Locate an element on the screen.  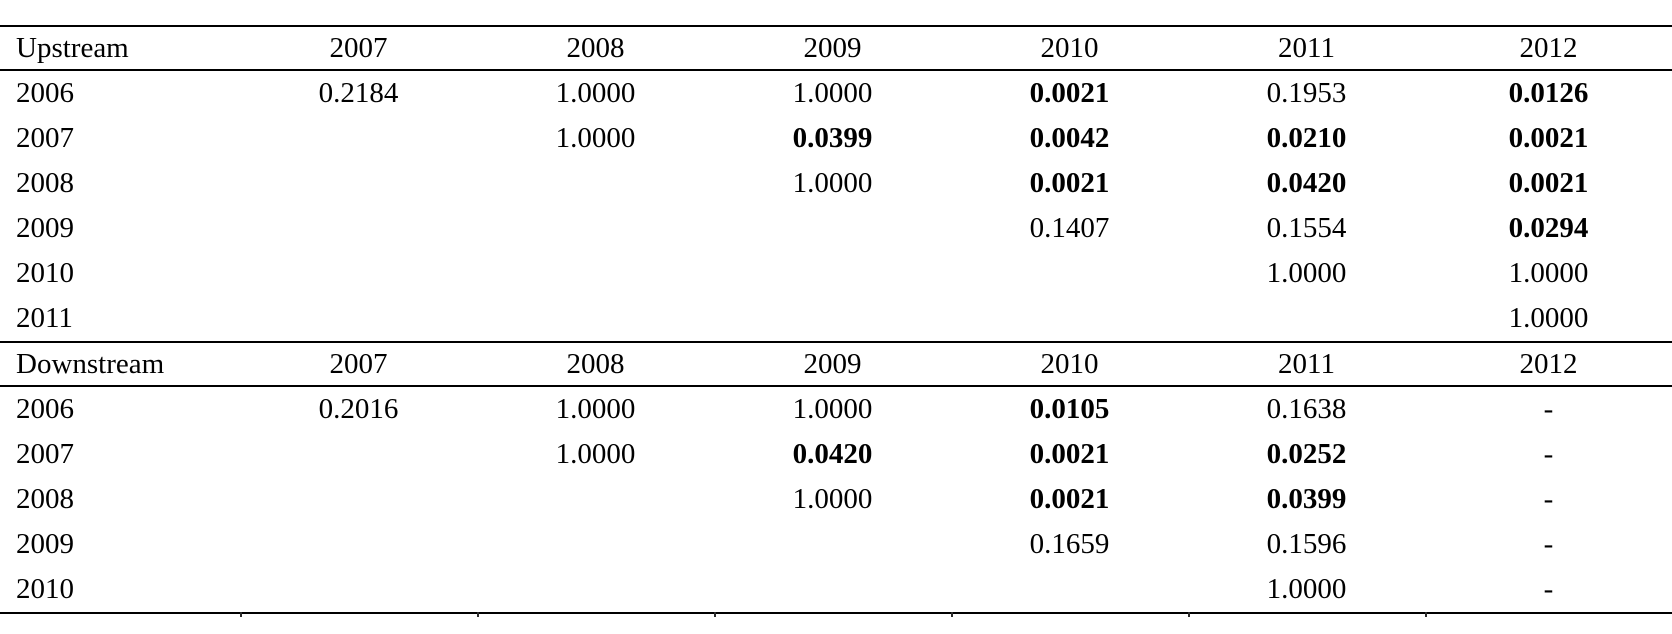
section-label: Downstream is located at coordinates (90, 363).